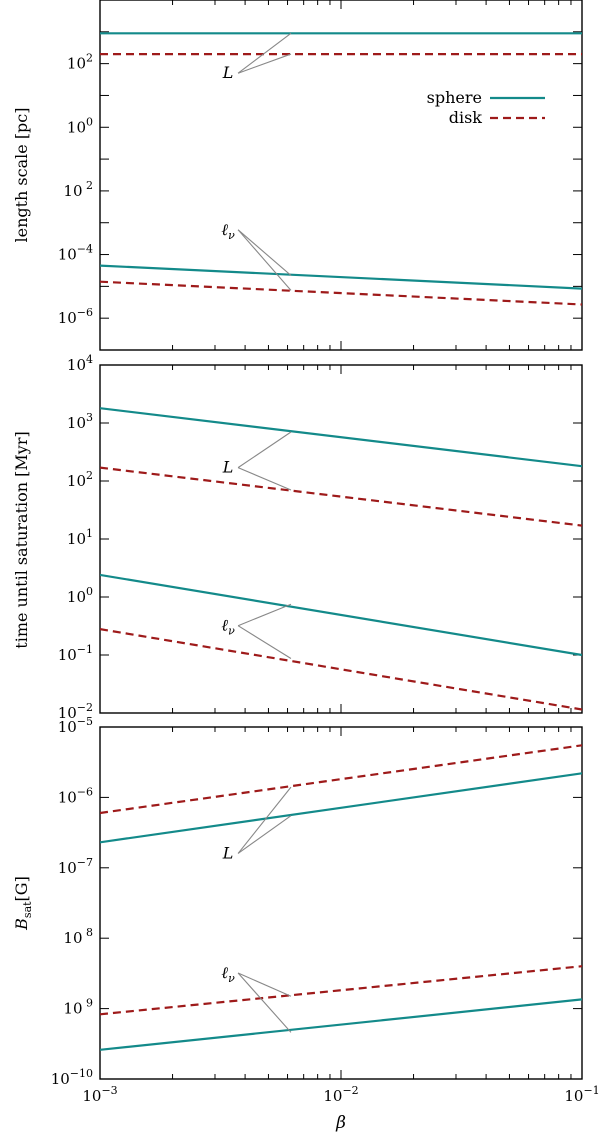 This screenshot has width=600, height=1137. I want to click on annotation-lnu-middle: ℓν, so click(228, 627).